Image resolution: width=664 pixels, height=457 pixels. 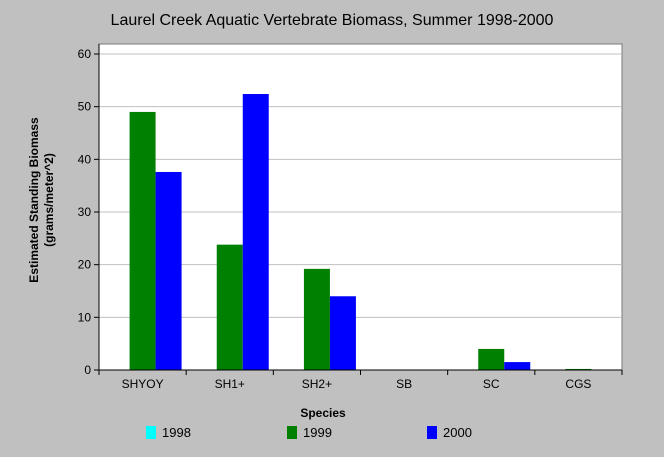 What do you see at coordinates (404, 384) in the screenshot?
I see `x-tick-label-SB: SB` at bounding box center [404, 384].